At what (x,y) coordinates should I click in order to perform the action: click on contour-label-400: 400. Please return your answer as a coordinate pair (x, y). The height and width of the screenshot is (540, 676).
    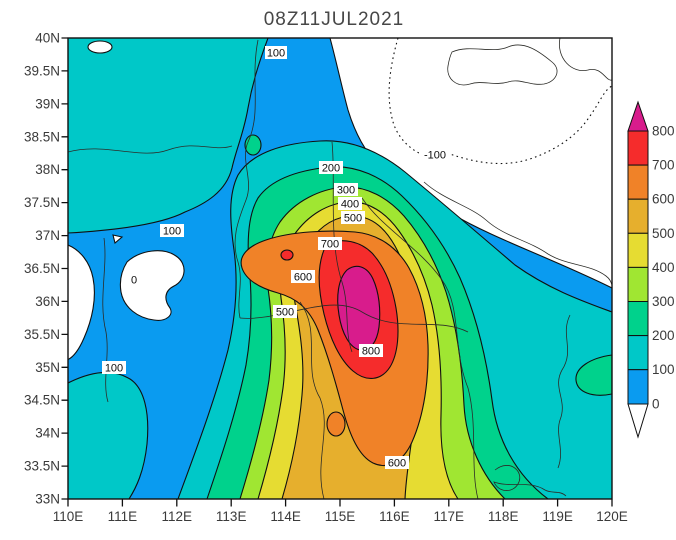
    Looking at the image, I should click on (350, 205).